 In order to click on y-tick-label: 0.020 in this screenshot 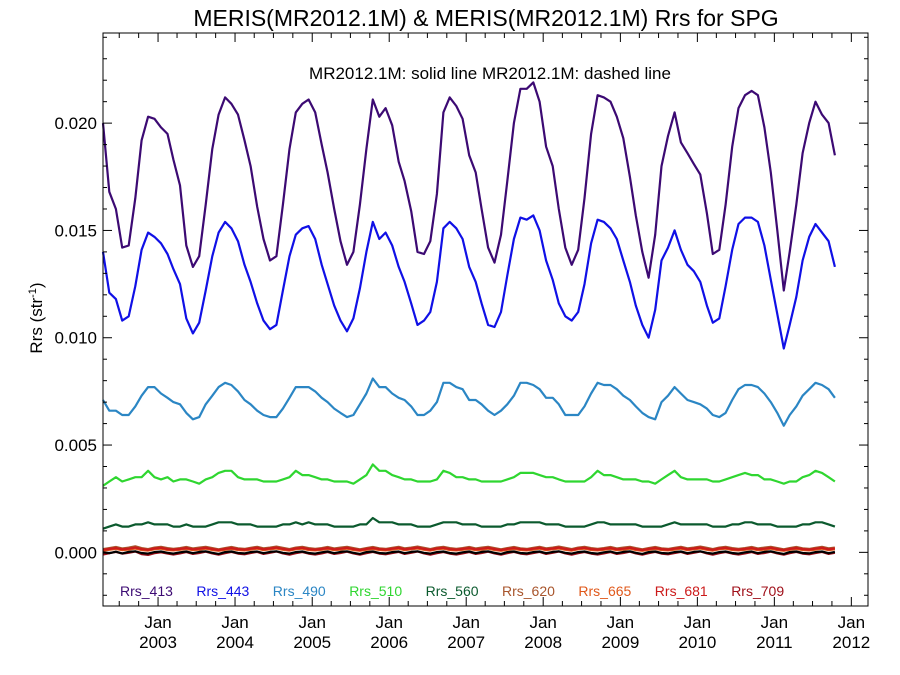, I will do `click(75, 123)`.